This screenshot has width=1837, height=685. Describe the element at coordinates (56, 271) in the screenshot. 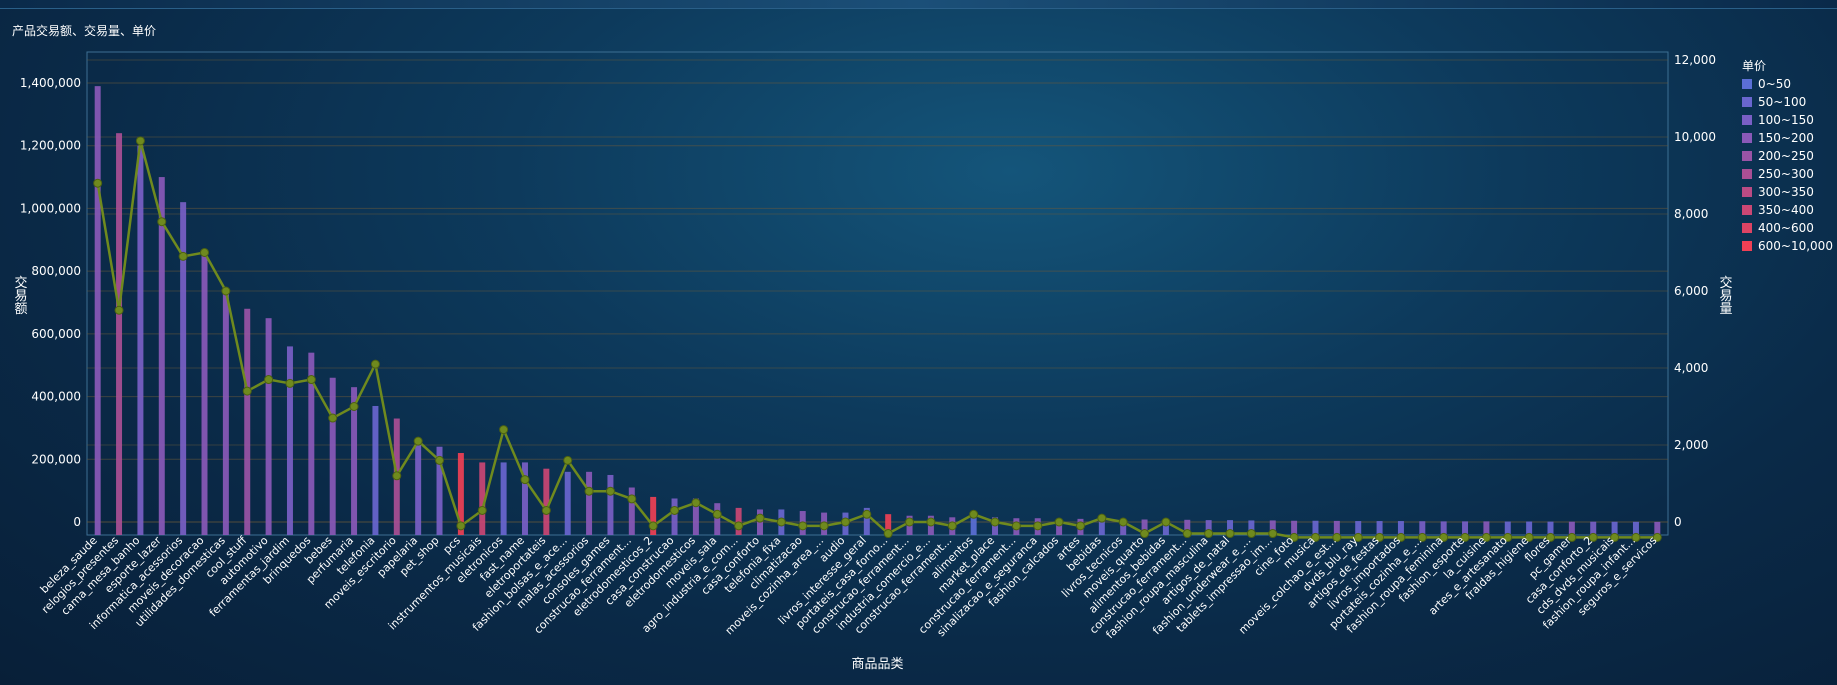

I see `y-left-tick-label: 800,000` at that location.